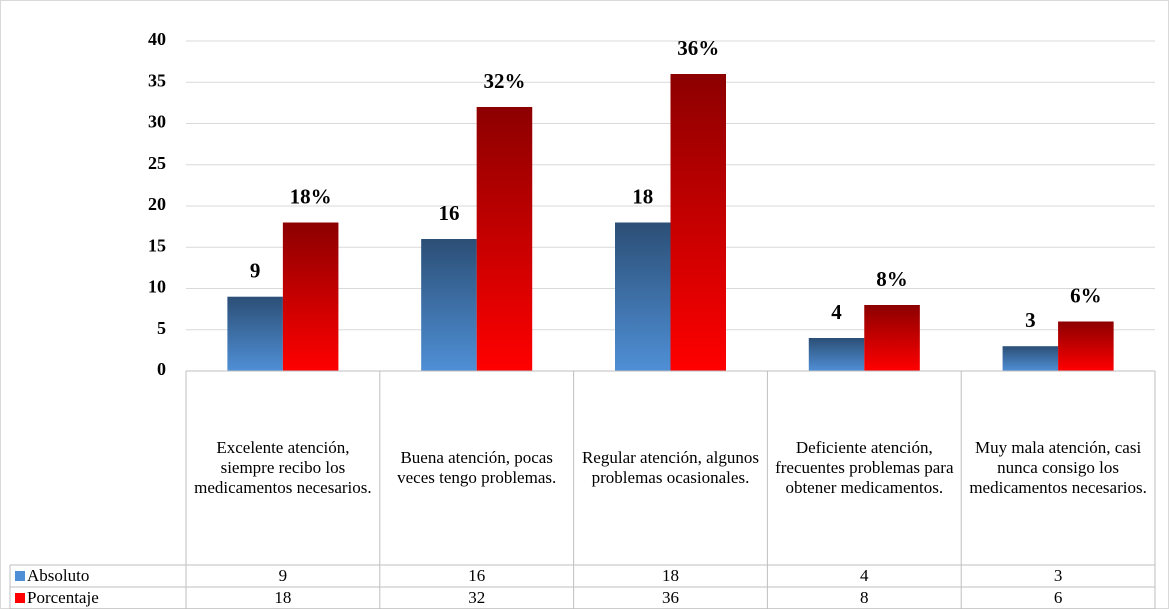  What do you see at coordinates (157, 122) in the screenshot?
I see `y-tick-label: 30` at bounding box center [157, 122].